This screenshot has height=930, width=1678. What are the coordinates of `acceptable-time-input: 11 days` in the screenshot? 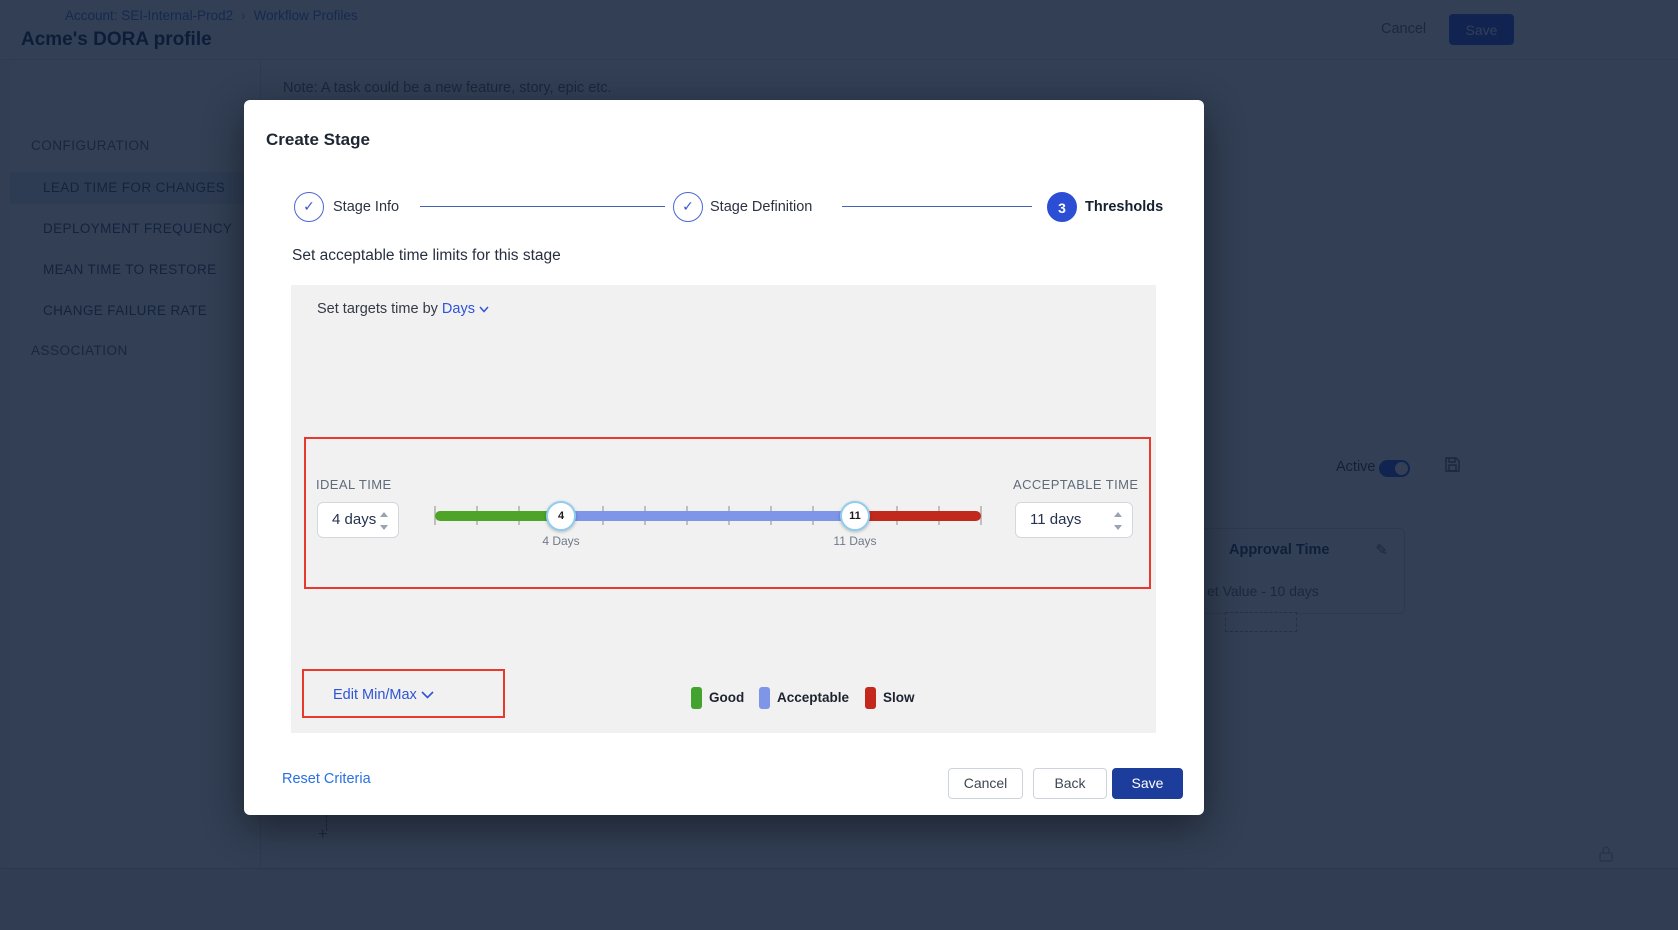 It's located at (1074, 520).